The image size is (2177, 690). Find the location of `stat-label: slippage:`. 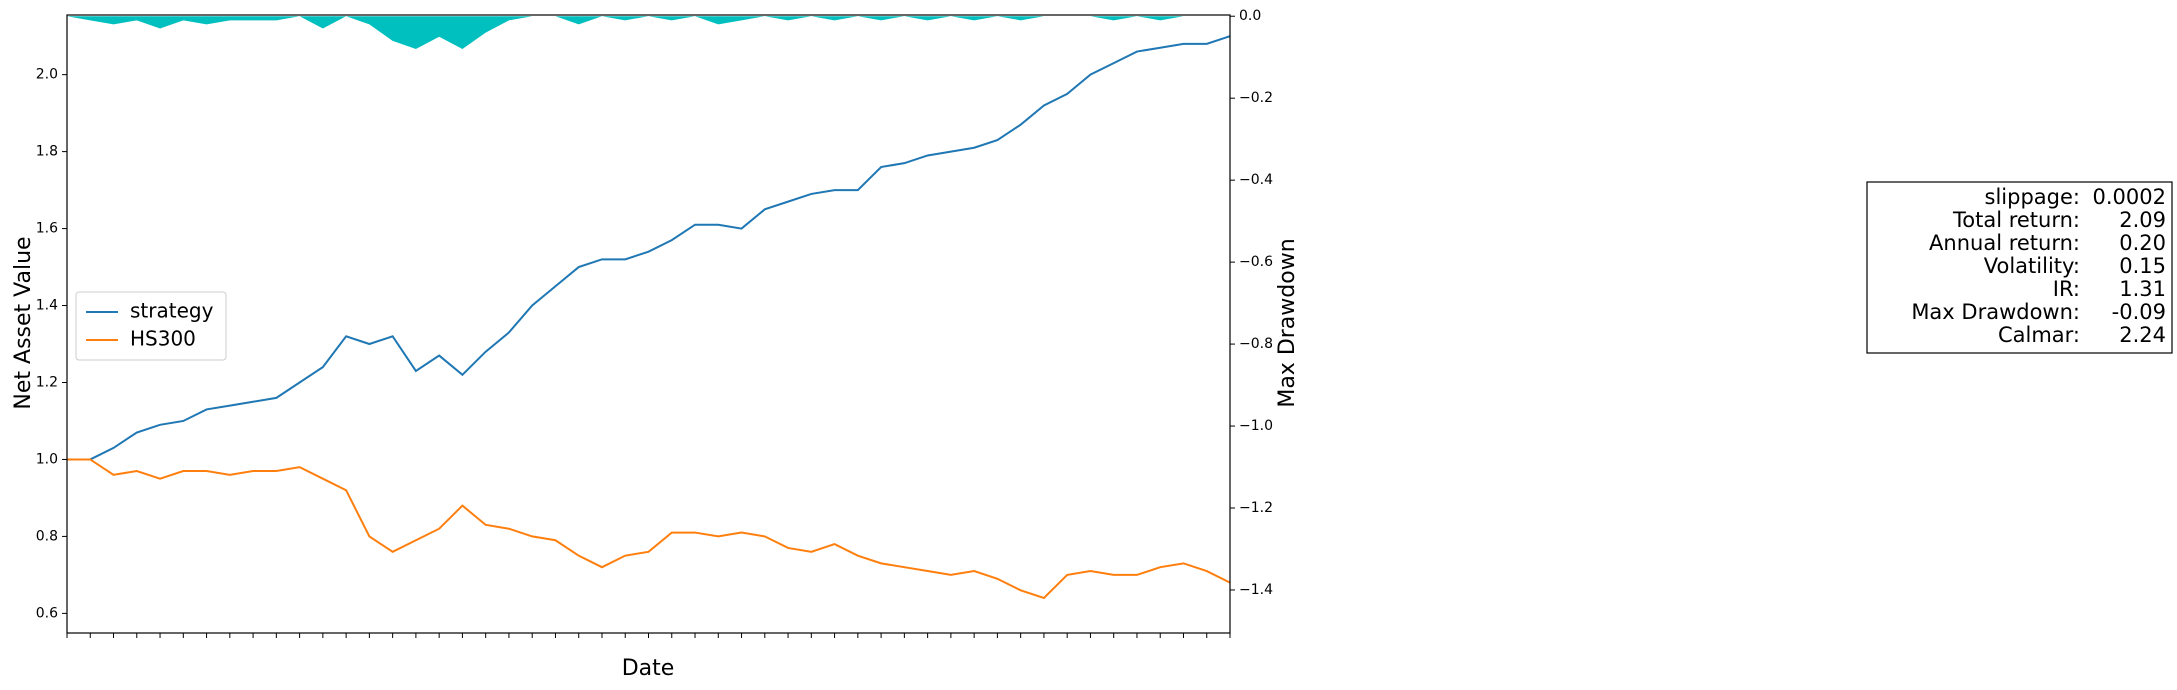

stat-label: slippage: is located at coordinates (2032, 197).